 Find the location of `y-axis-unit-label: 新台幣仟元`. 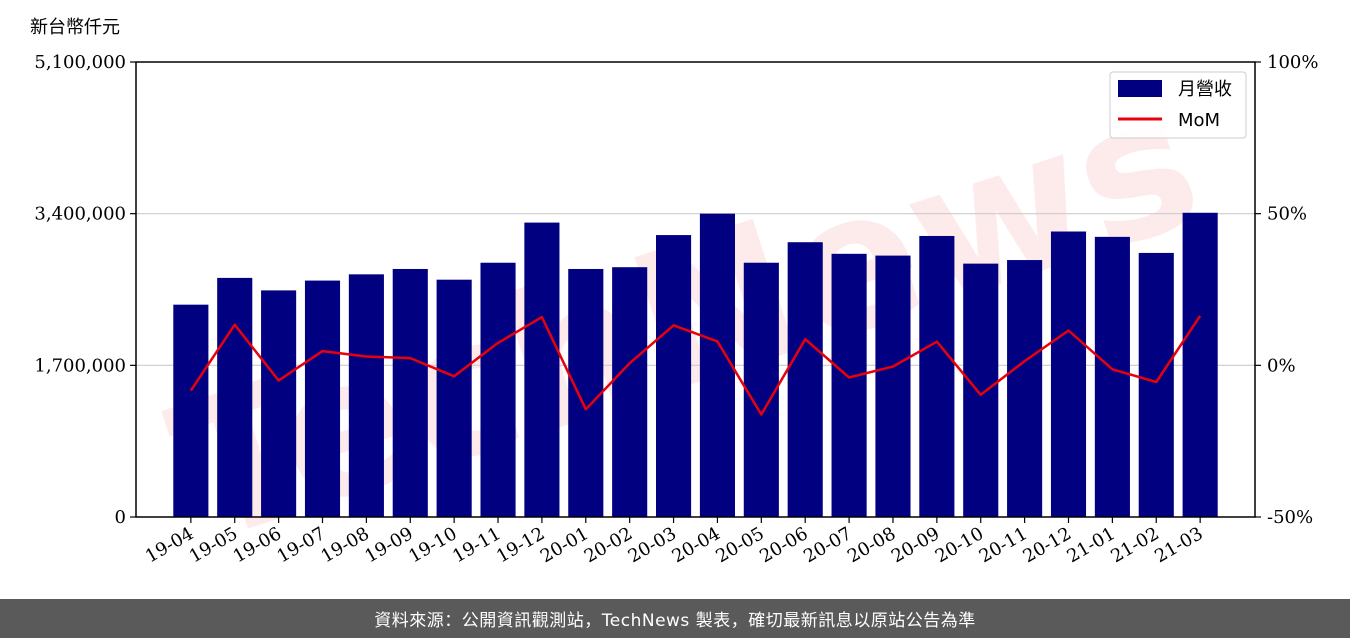

y-axis-unit-label: 新台幣仟元 is located at coordinates (75, 27).